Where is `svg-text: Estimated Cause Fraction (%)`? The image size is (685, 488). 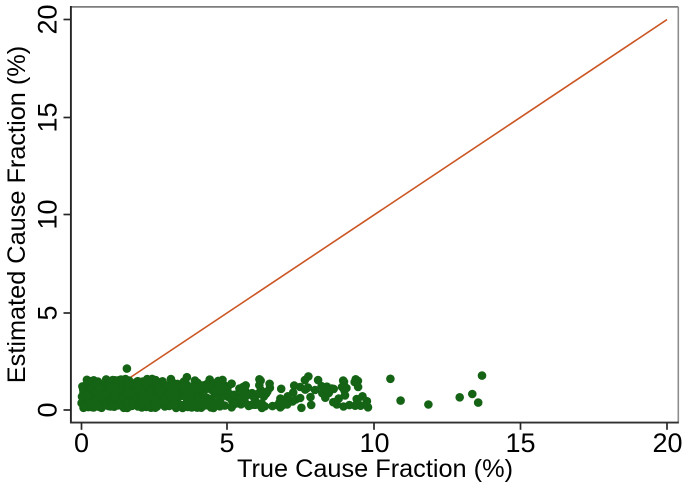
svg-text: Estimated Cause Fraction (%) is located at coordinates (17, 214).